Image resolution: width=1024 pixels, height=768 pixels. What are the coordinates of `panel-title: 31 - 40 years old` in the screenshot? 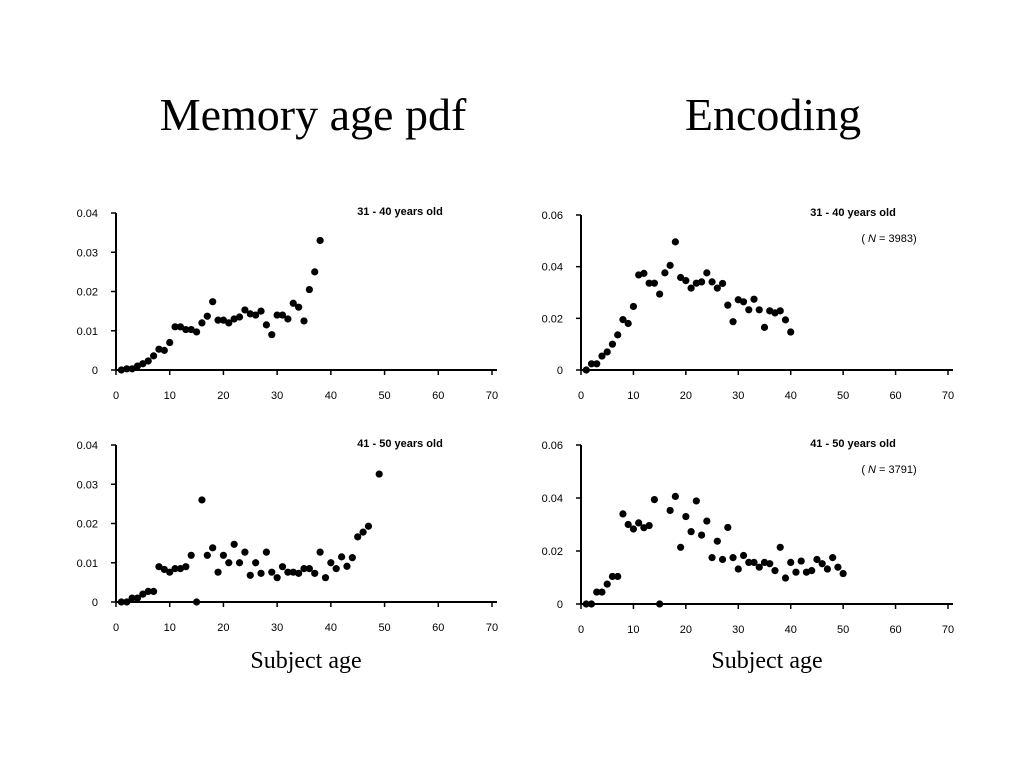 It's located at (400, 212).